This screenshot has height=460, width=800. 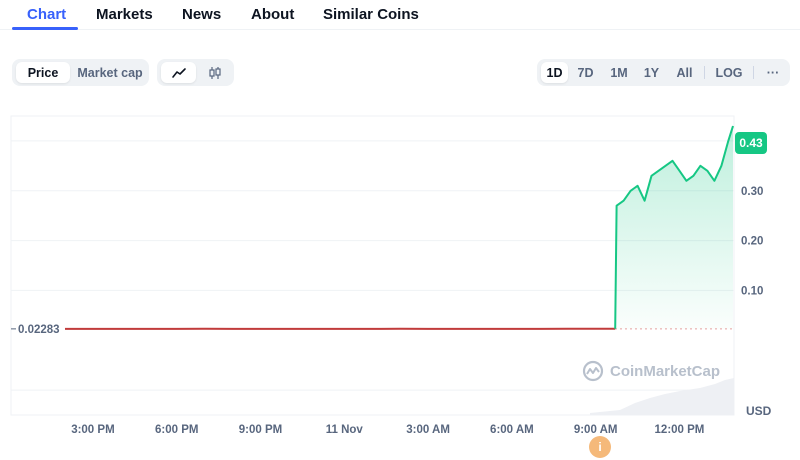 What do you see at coordinates (273, 14) in the screenshot?
I see `tab-about: About` at bounding box center [273, 14].